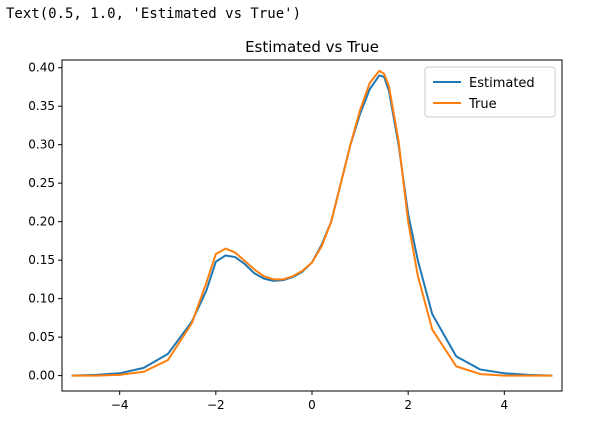 This screenshot has height=434, width=601. What do you see at coordinates (502, 83) in the screenshot?
I see `legend-label-estimated: Estimated` at bounding box center [502, 83].